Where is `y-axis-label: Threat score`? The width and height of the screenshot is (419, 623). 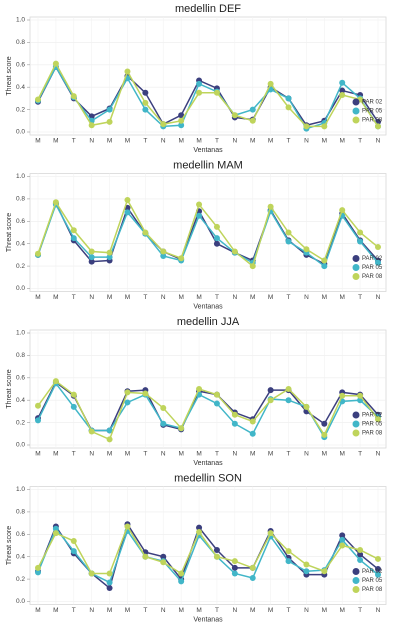
y-axis-label: Threat score is located at coordinates (9, 232).